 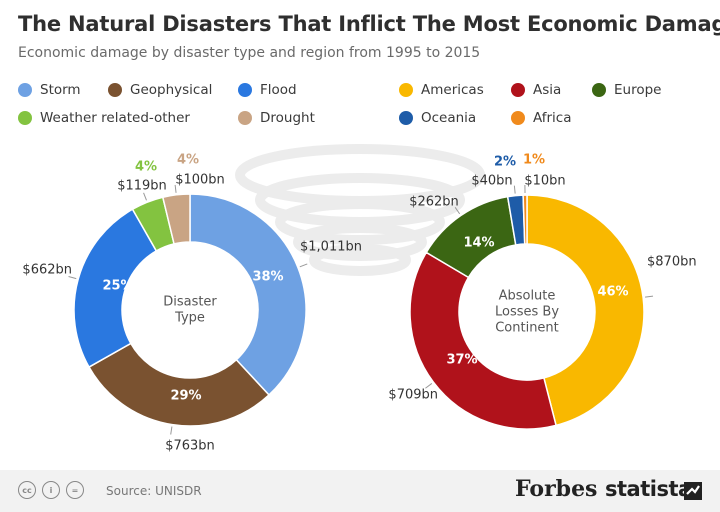 What do you see at coordinates (527, 328) in the screenshot?
I see `center-label: Continent` at bounding box center [527, 328].